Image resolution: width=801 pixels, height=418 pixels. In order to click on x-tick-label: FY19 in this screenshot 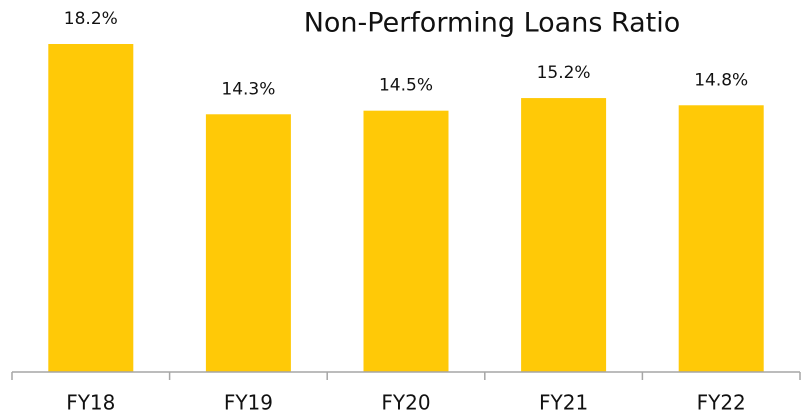, I will do `click(248, 403)`.